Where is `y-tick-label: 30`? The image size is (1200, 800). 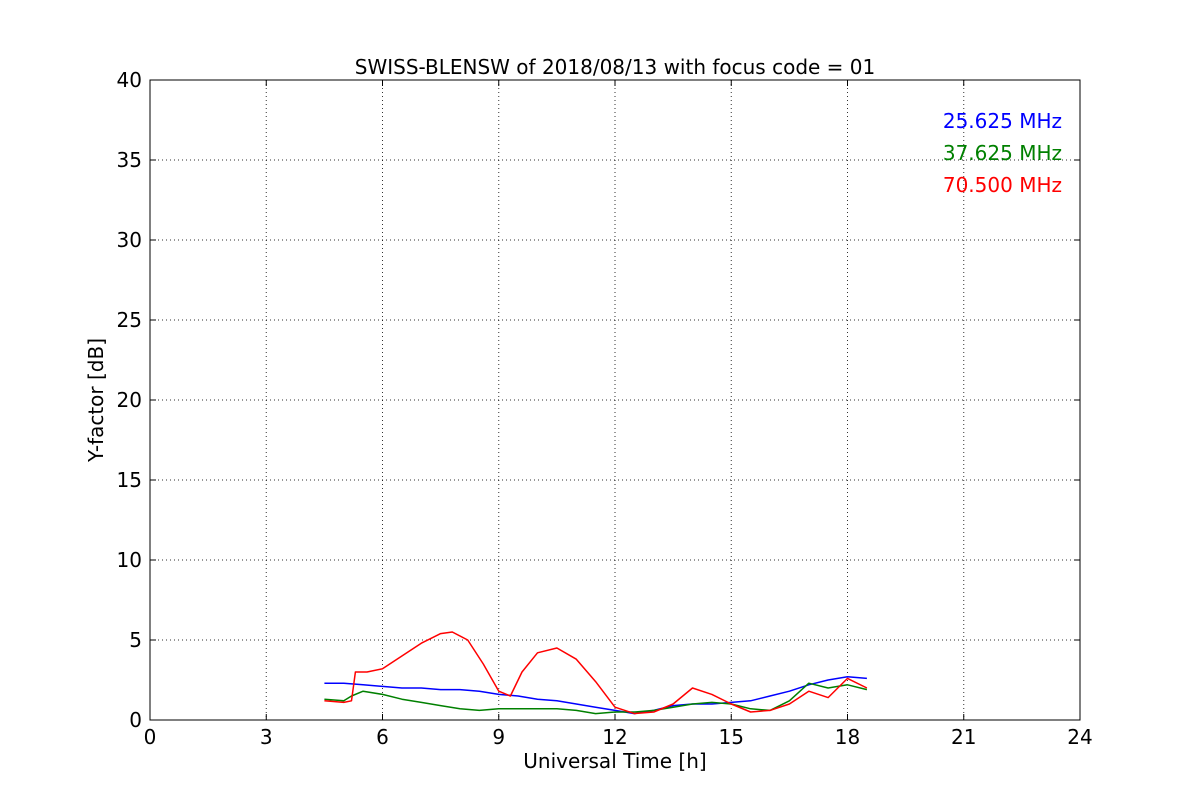
y-tick-label: 30 is located at coordinates (129, 240).